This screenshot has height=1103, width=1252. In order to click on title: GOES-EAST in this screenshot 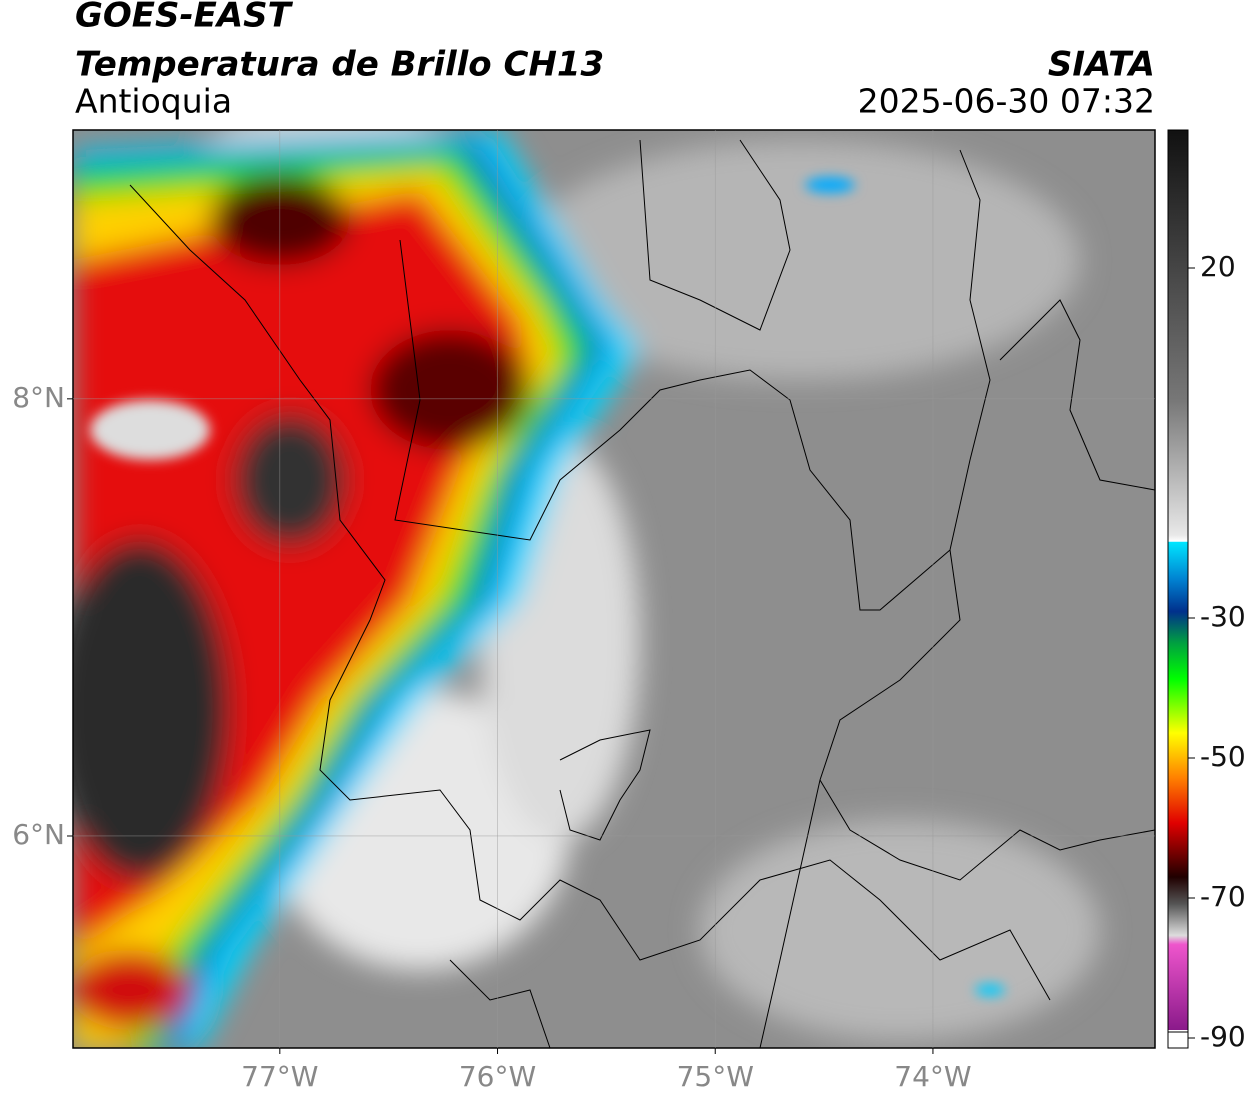, I will do `click(184, 18)`.